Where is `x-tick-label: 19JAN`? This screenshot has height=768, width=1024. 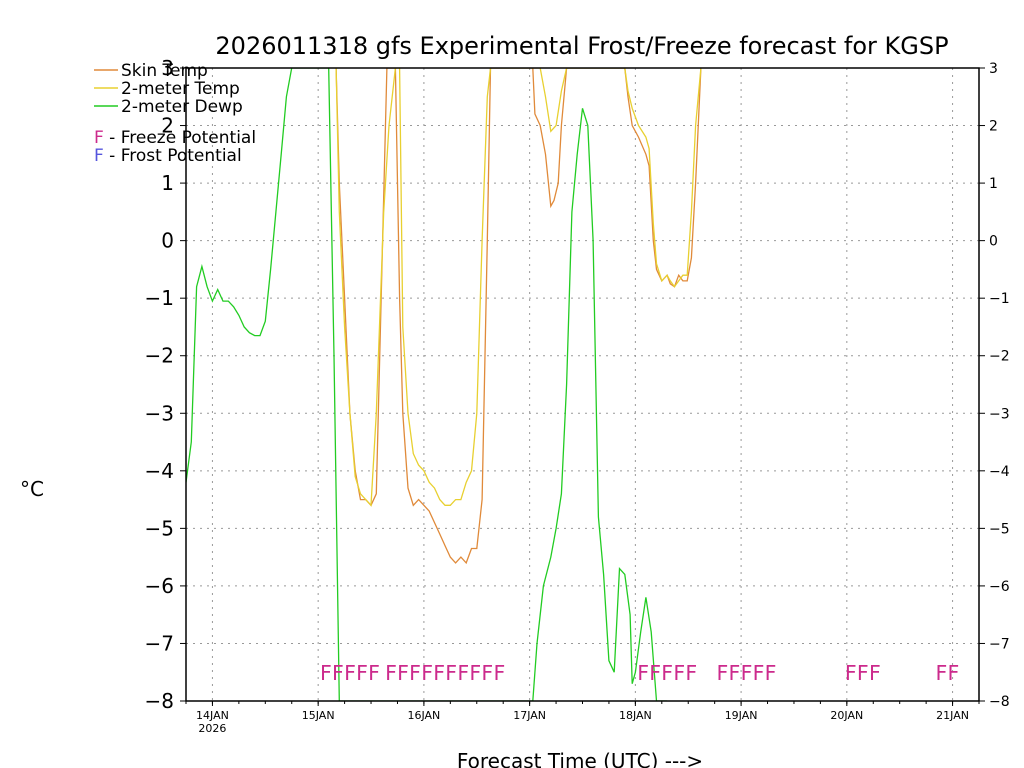
x-tick-label: 19JAN is located at coordinates (741, 715).